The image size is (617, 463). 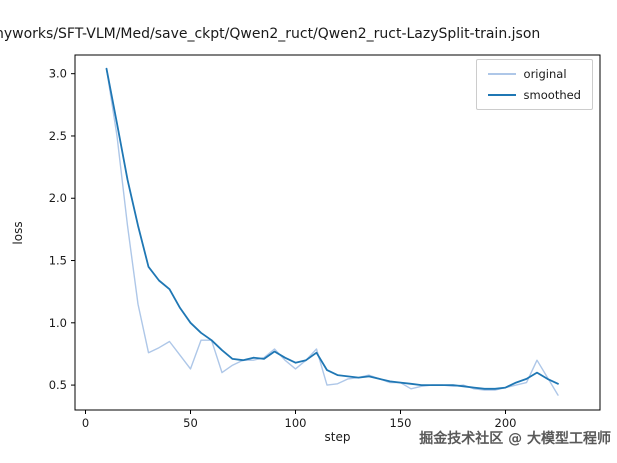 What do you see at coordinates (337, 437) in the screenshot?
I see `x-axis-label: step` at bounding box center [337, 437].